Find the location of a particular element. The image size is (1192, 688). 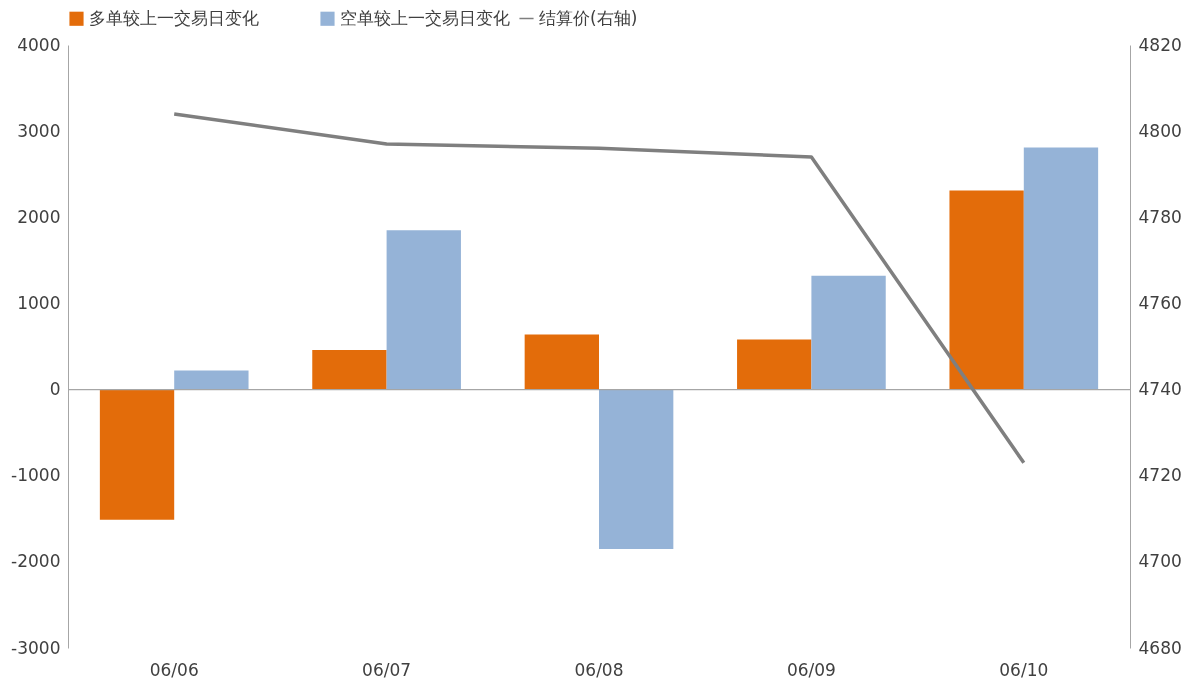

y2-tick-label: 4680 is located at coordinates (1160, 647).